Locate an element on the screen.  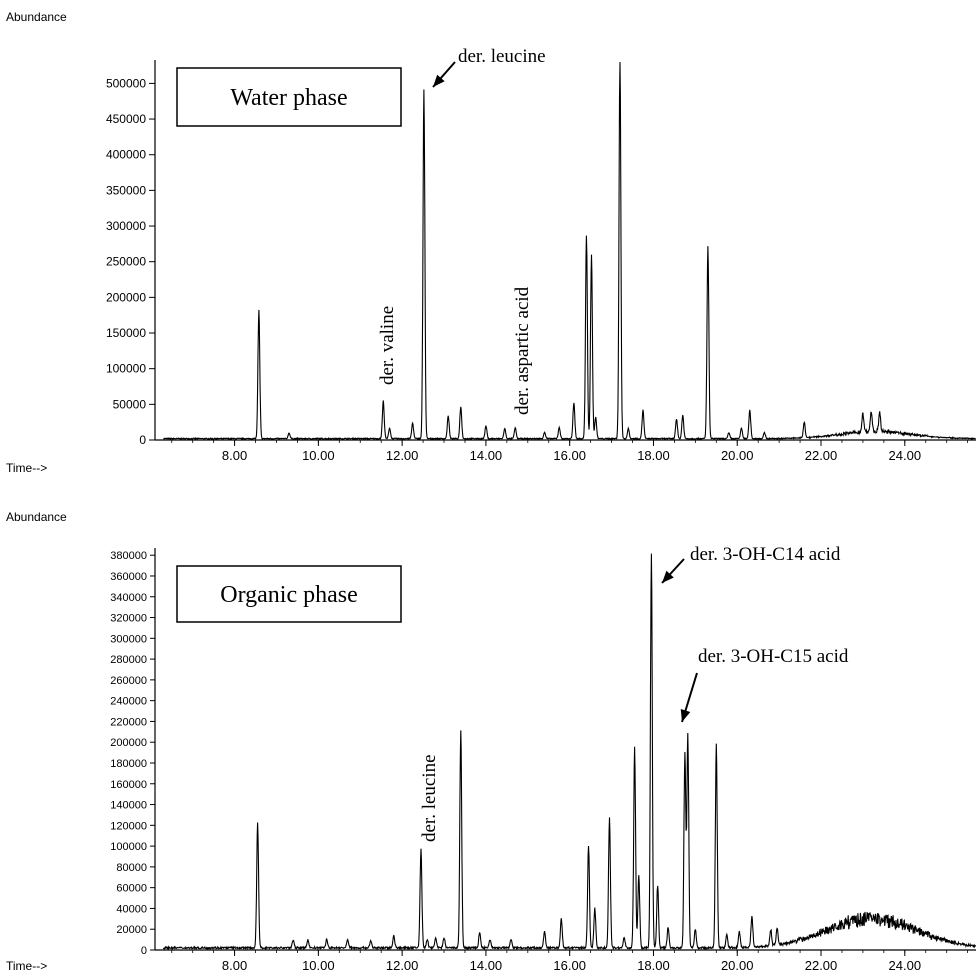
y-tick-label: 350000 is located at coordinates (126, 190).